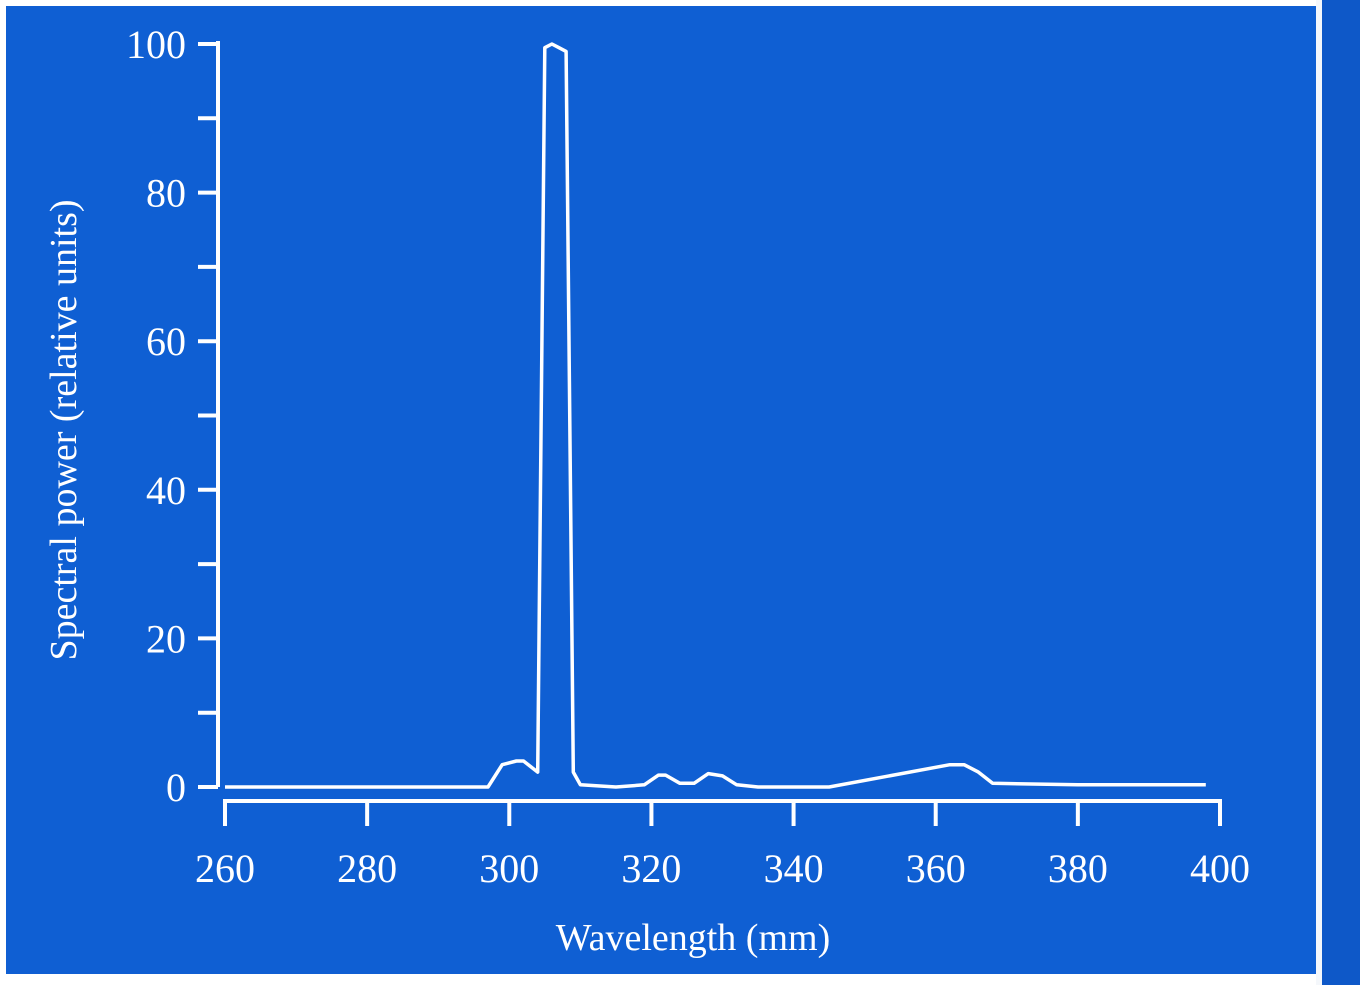  I want to click on y-tick-label: 60, so click(166, 341).